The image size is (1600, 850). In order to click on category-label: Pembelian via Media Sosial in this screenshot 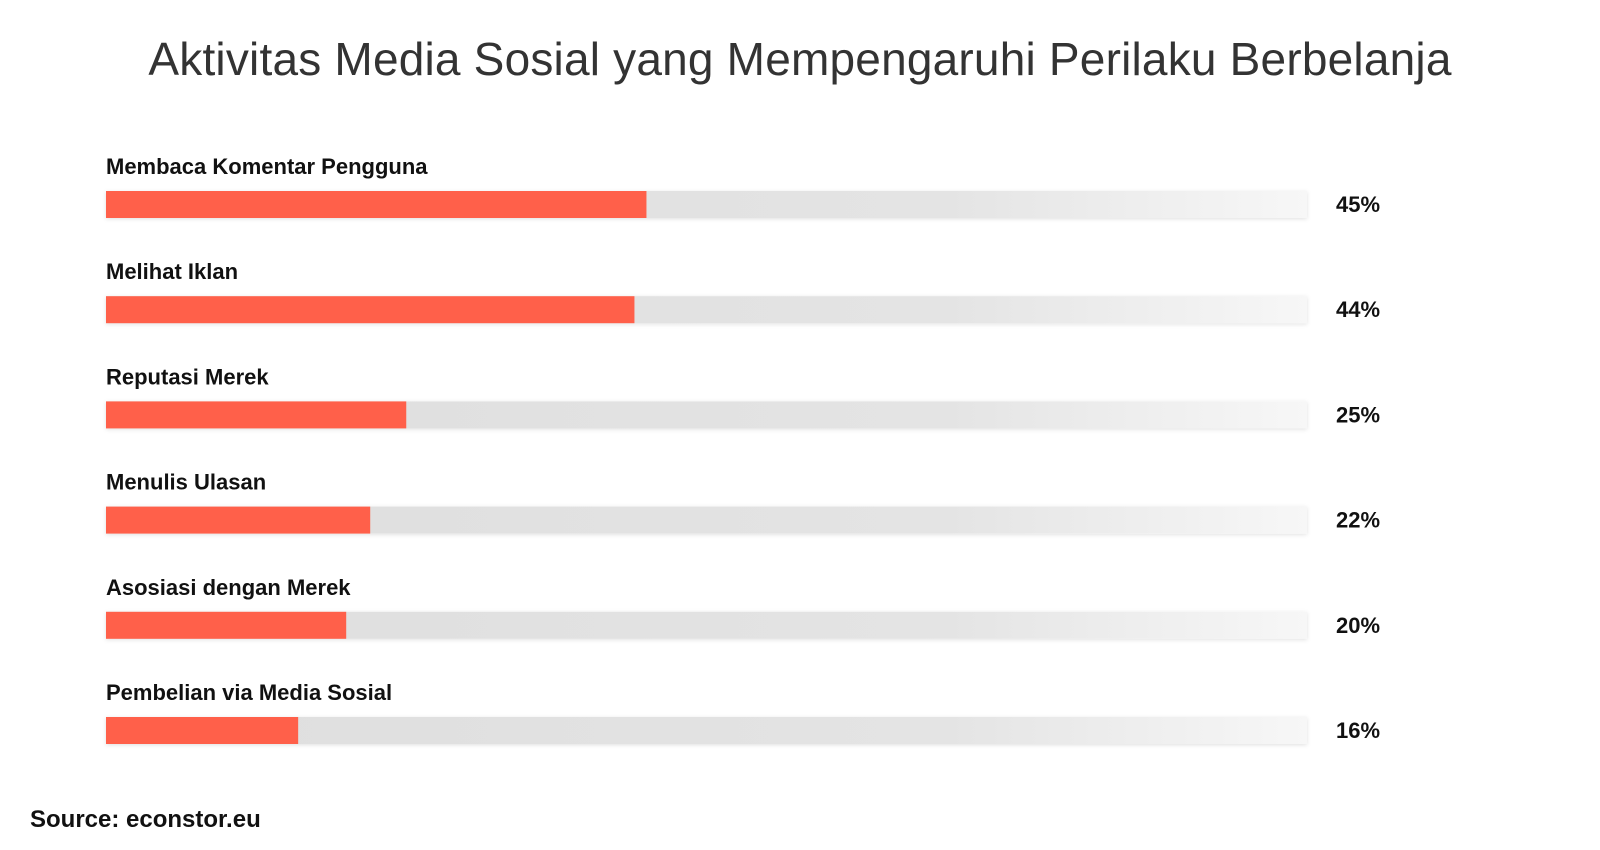, I will do `click(249, 692)`.